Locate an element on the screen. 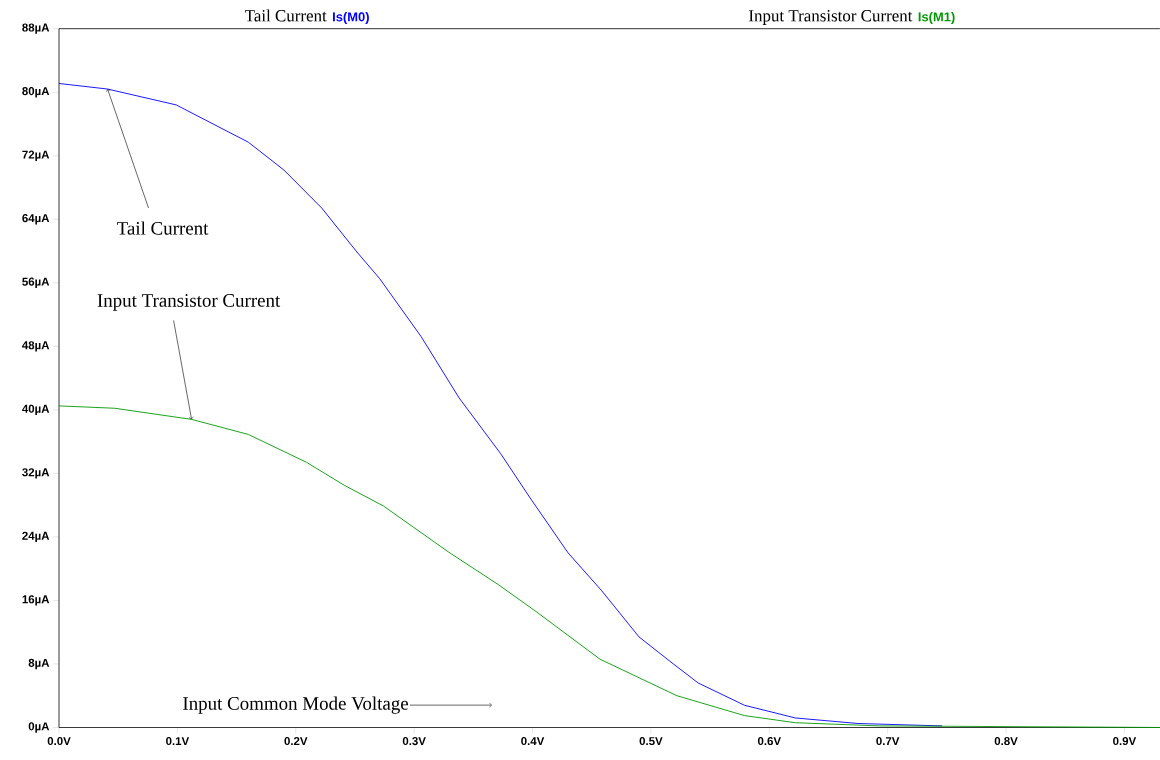  x-tick-label: 0.8V is located at coordinates (1006, 741).